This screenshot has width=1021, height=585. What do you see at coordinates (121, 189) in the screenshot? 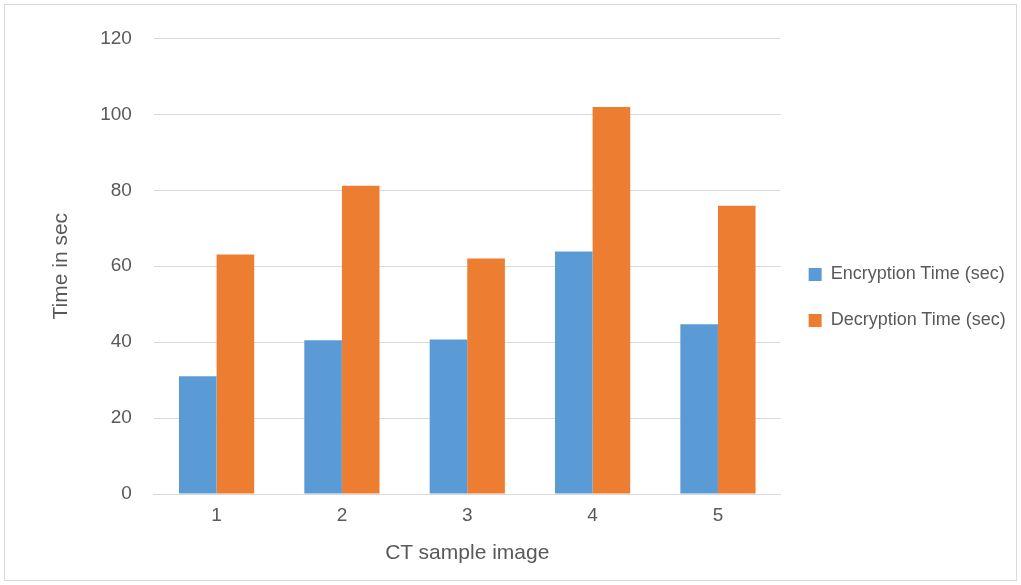
I see `y-tick-label: 80` at bounding box center [121, 189].